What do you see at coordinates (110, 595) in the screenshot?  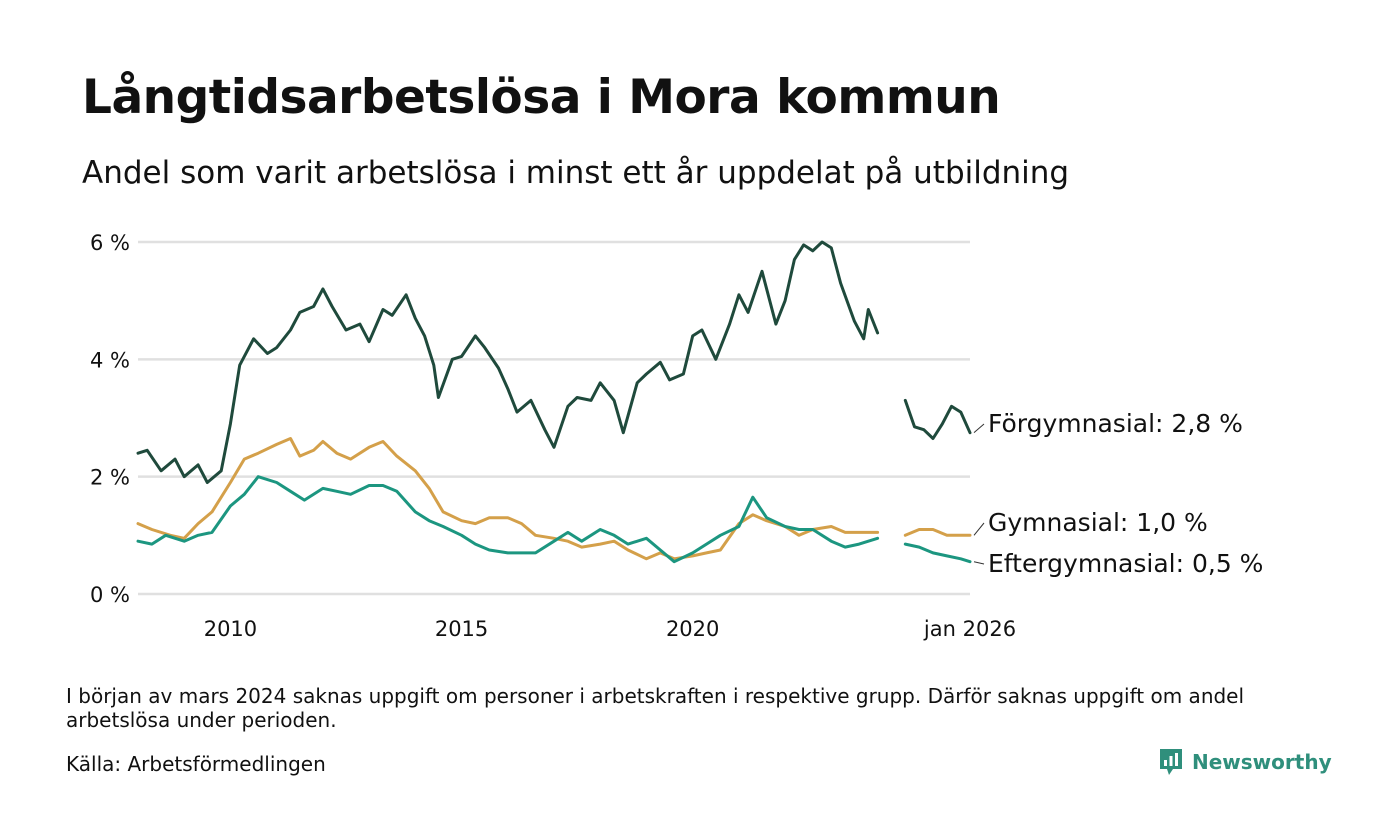 I see `y-tick-label: 0 %` at bounding box center [110, 595].